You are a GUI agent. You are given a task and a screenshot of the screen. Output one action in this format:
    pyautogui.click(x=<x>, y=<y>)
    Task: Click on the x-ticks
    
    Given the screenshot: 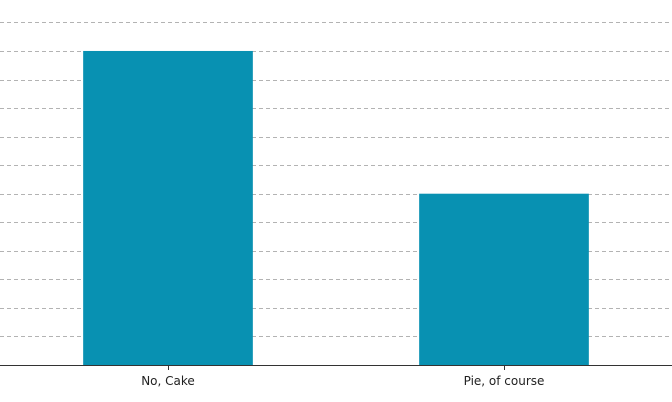 What is the action you would take?
    pyautogui.click(x=336, y=367)
    